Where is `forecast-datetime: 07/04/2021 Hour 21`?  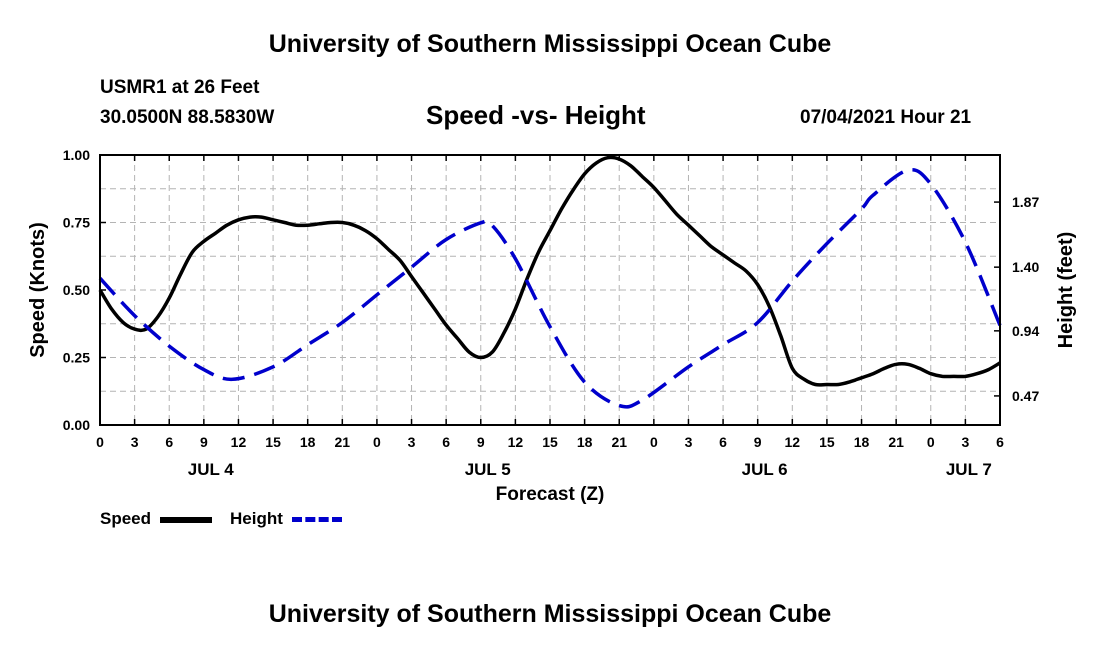
forecast-datetime: 07/04/2021 Hour 21 is located at coordinates (886, 117).